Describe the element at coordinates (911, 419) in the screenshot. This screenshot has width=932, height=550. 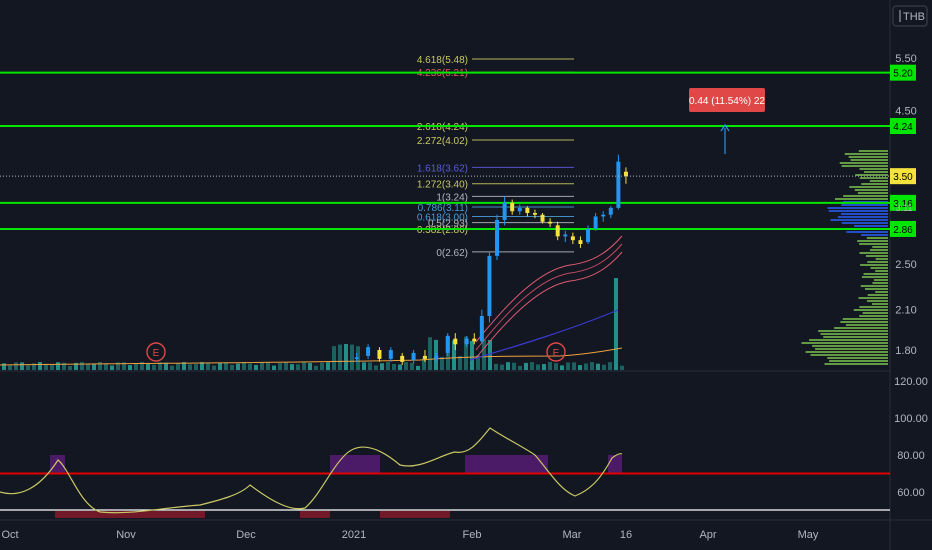
I see `rsi-tick-label: 100.00` at that location.